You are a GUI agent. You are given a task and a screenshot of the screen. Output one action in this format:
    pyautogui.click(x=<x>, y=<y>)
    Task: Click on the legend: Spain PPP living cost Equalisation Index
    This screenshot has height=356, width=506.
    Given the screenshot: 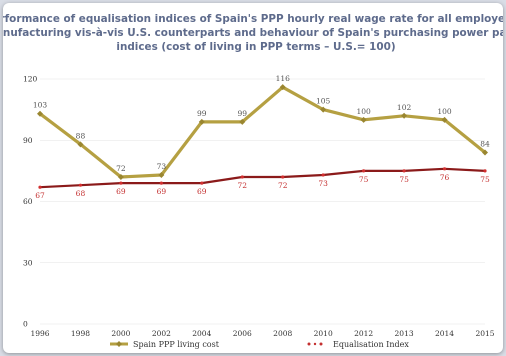 What is the action you would take?
    pyautogui.click(x=259, y=344)
    